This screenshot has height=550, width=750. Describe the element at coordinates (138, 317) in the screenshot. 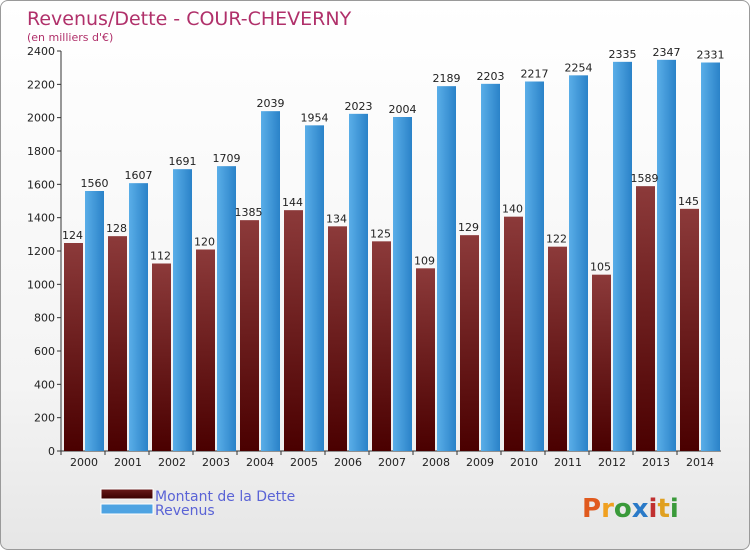

I see `bar-revenus-2001` at that location.